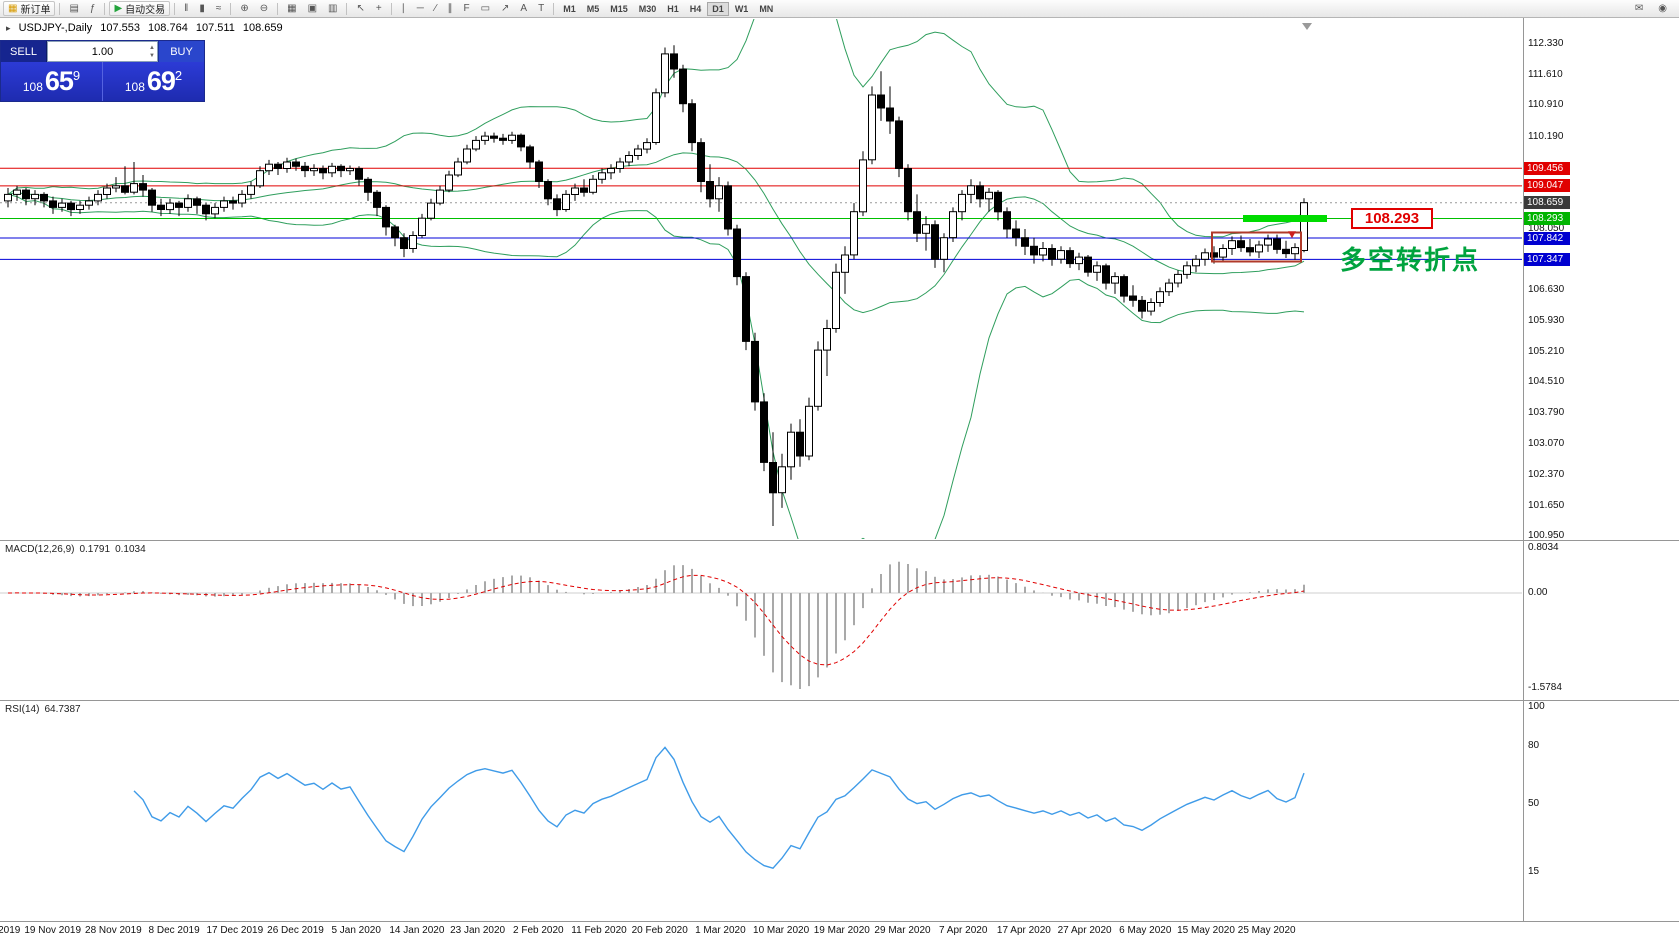 The image size is (1679, 942). Describe the element at coordinates (718, 8) in the screenshot. I see `timeframe-d1-button: D1` at that location.